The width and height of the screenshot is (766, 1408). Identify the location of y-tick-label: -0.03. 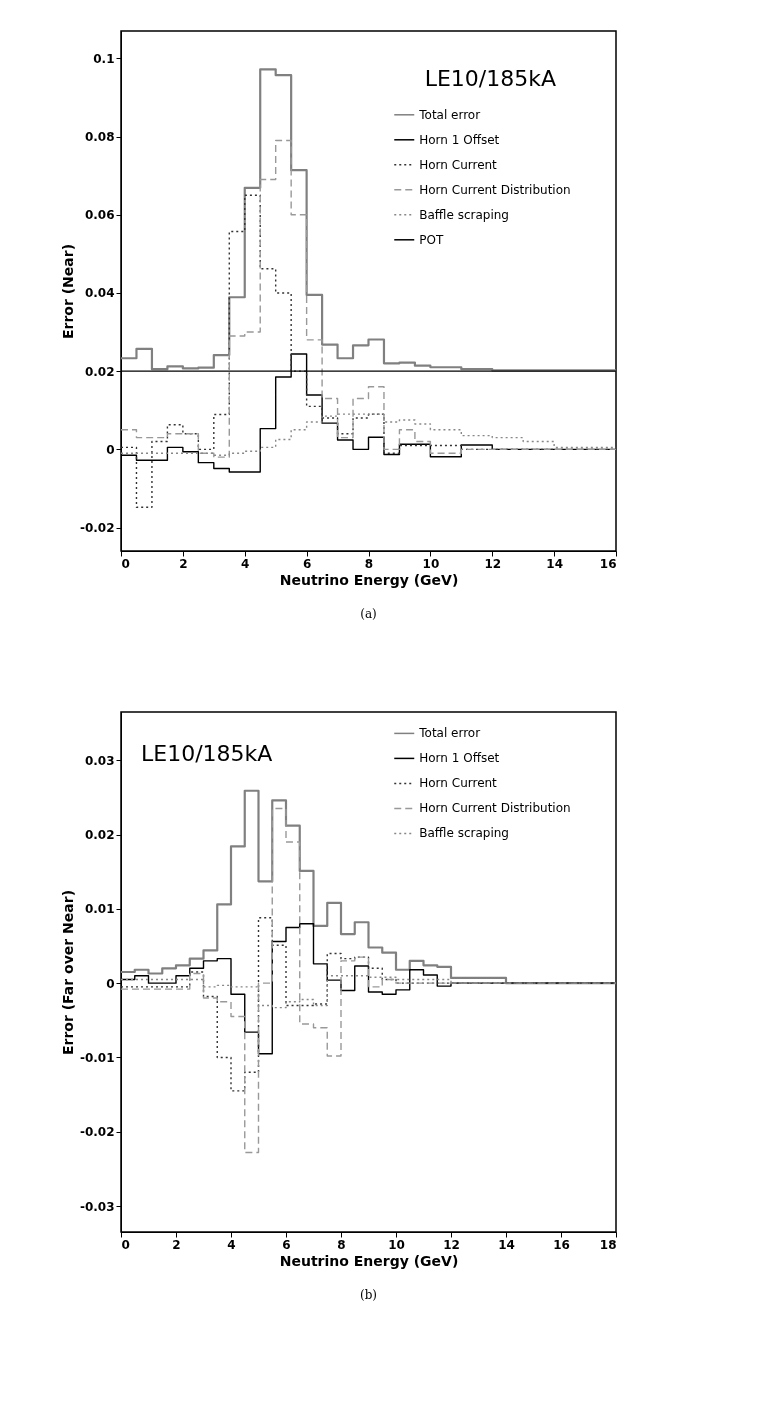
(97, 1206).